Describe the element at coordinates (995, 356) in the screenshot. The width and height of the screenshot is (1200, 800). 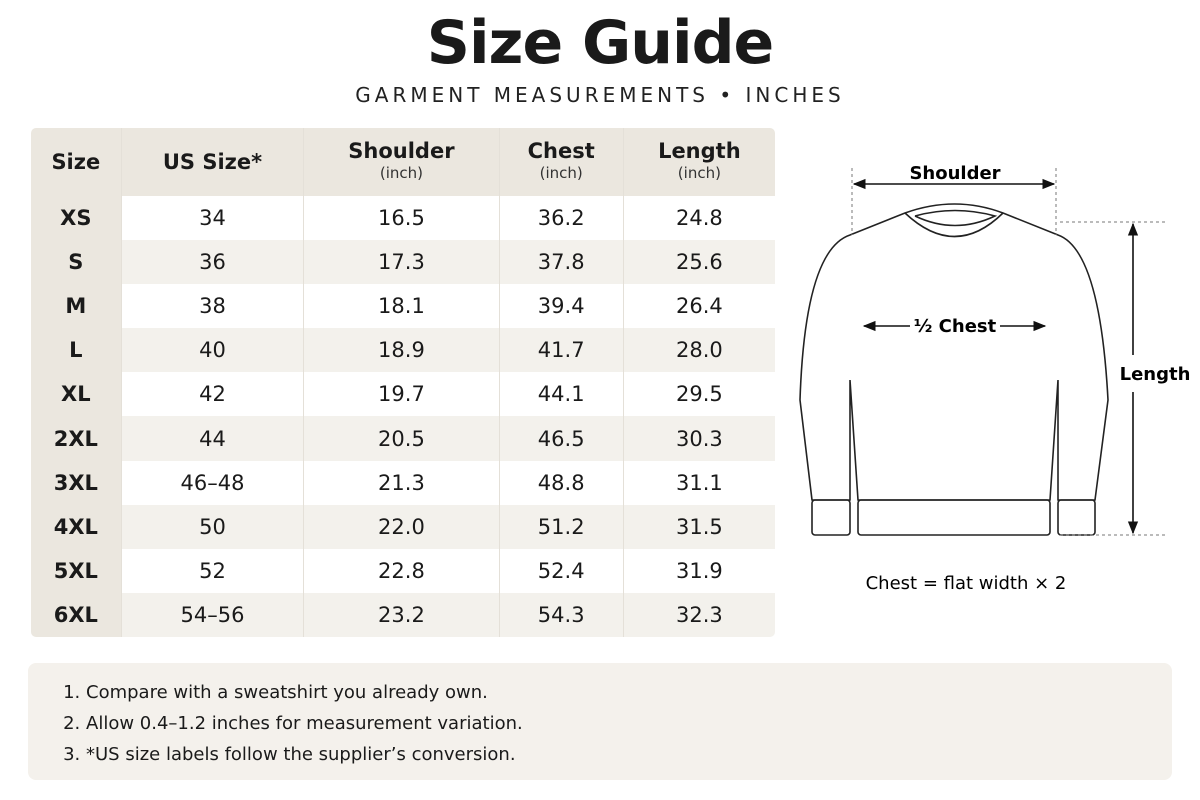
I see `arrows` at that location.